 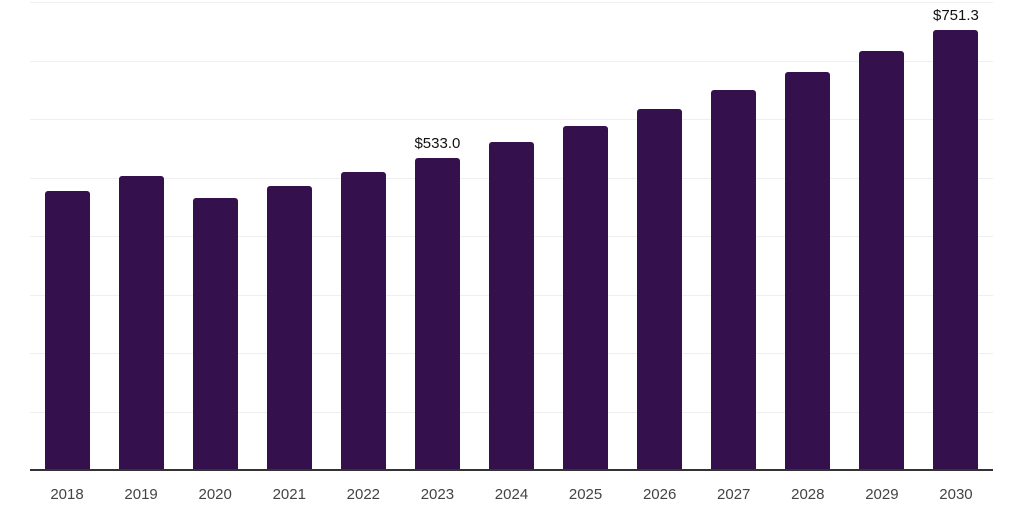 What do you see at coordinates (660, 289) in the screenshot?
I see `bar-2026` at bounding box center [660, 289].